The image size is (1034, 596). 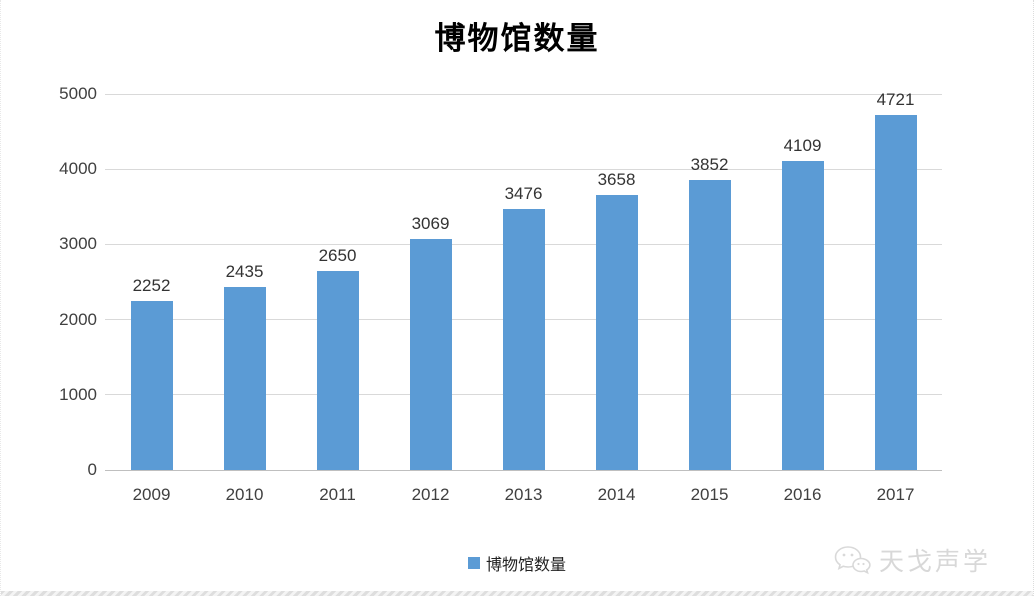 I want to click on y-tick-label-2000: 2000, so click(x=78, y=319).